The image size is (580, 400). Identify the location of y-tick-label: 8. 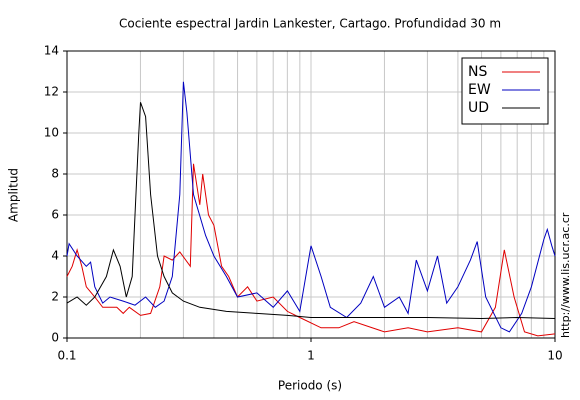
(55, 174).